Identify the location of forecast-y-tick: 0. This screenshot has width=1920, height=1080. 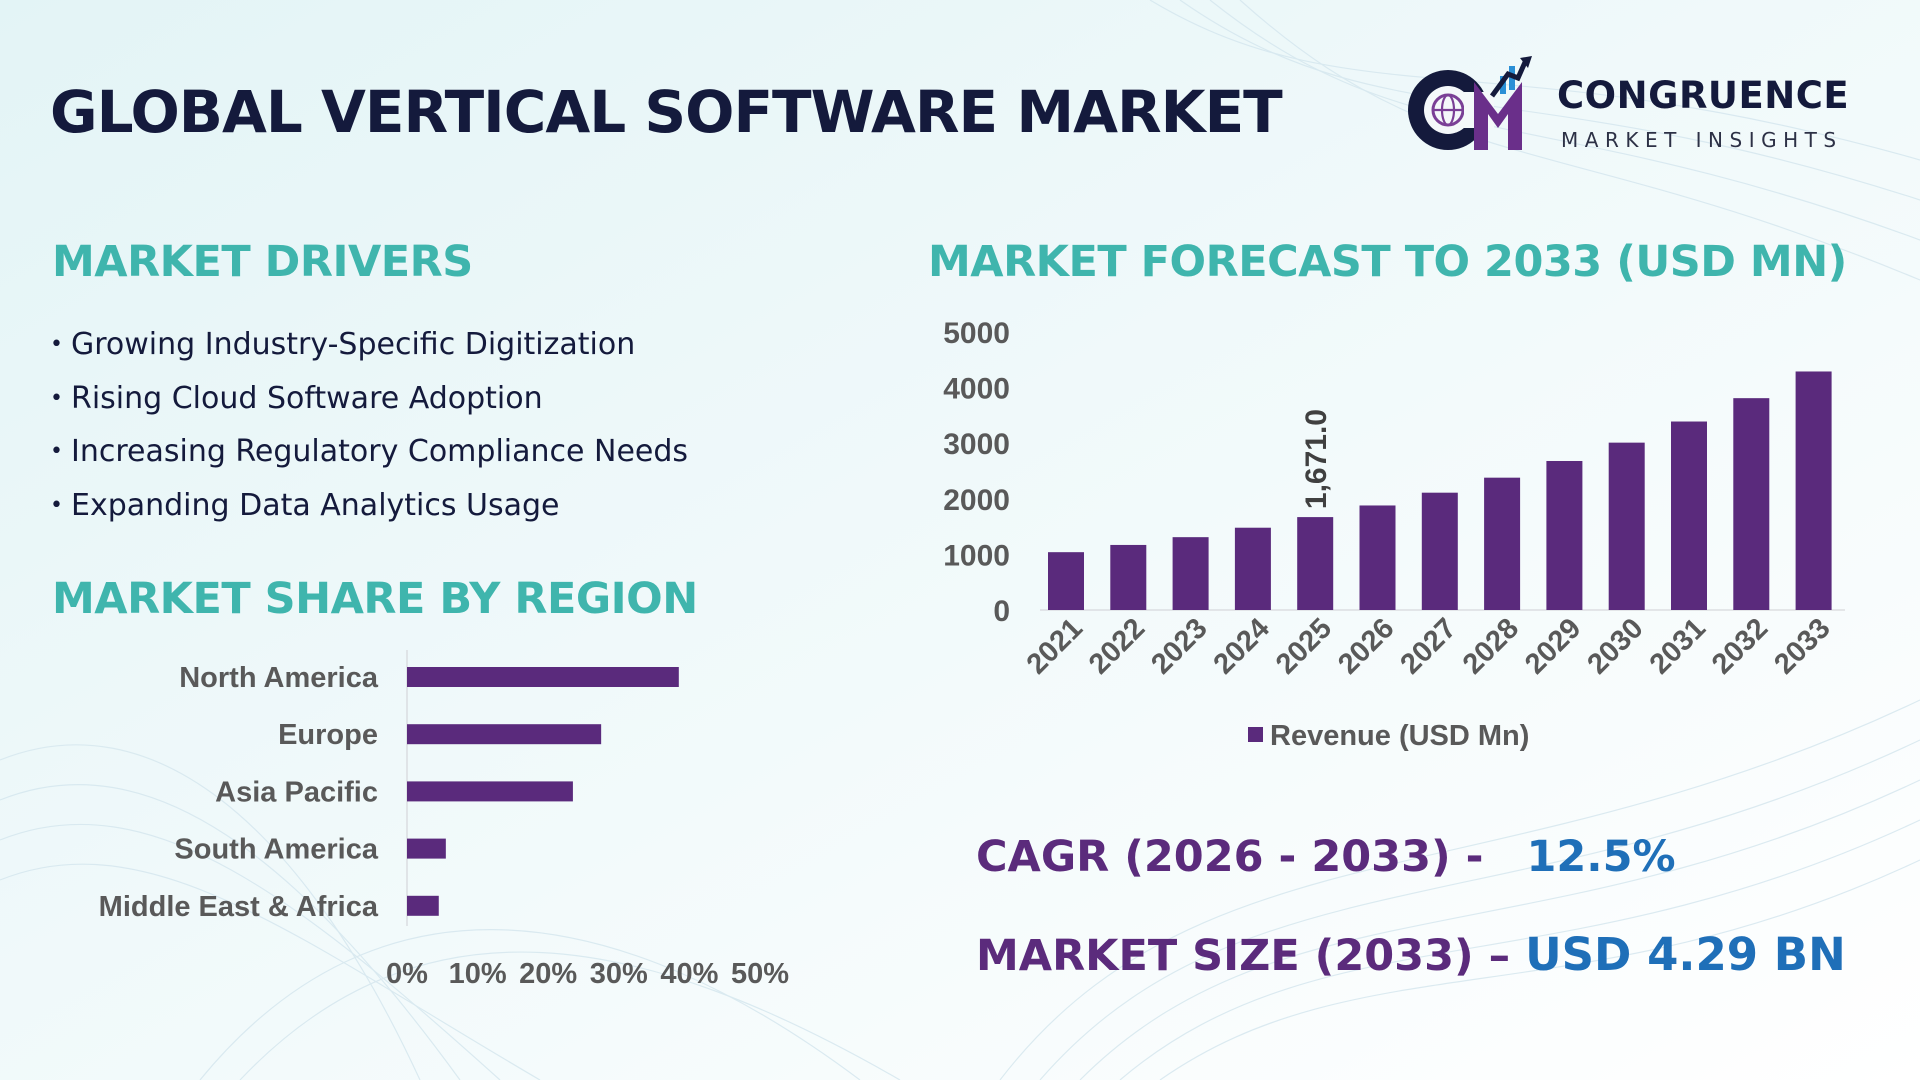
(1001, 611).